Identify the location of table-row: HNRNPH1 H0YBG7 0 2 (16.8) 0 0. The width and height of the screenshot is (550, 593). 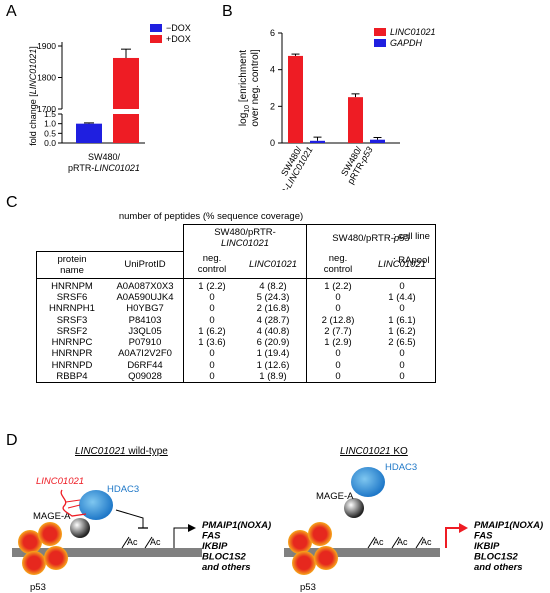
(236, 309).